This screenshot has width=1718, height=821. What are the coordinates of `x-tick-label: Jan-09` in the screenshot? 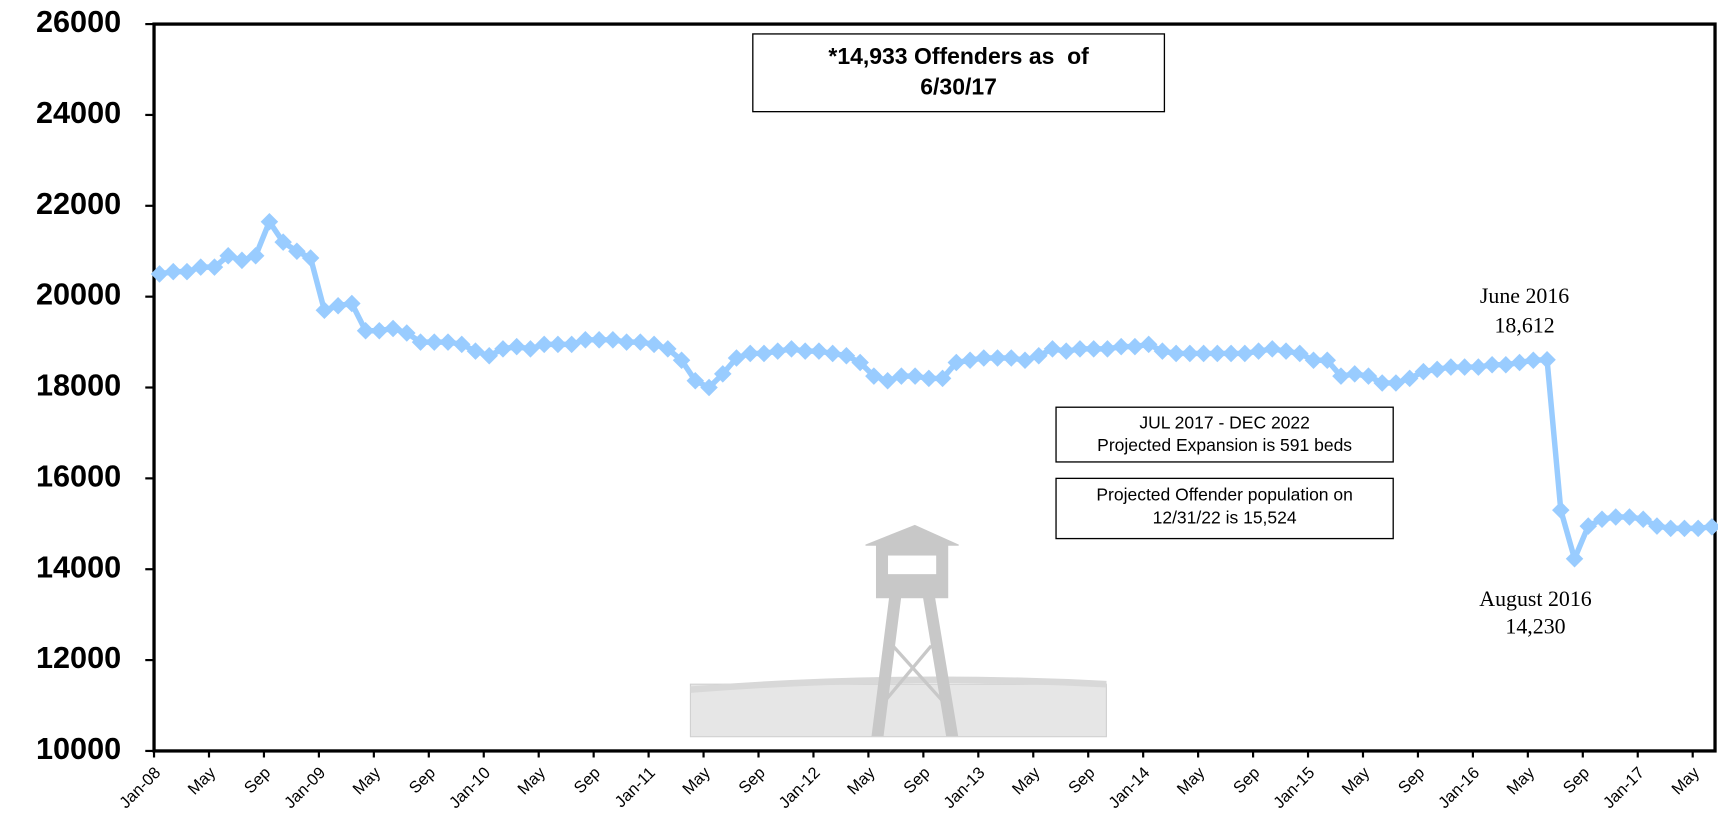 It's located at (305, 788).